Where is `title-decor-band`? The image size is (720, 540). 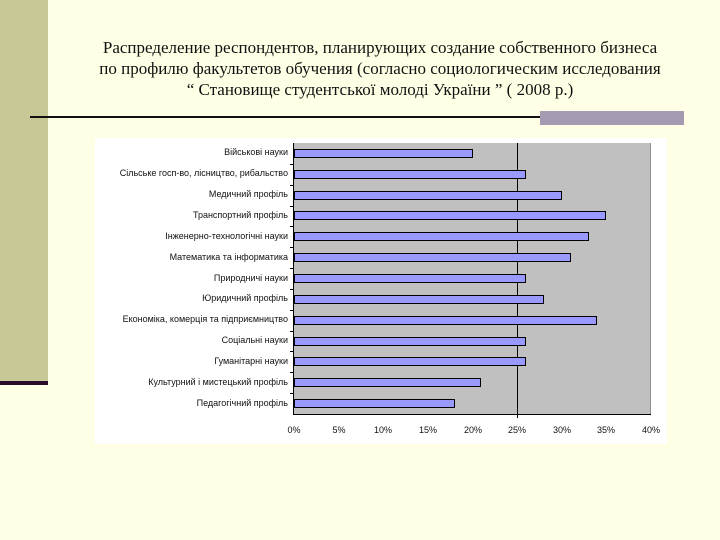 title-decor-band is located at coordinates (612, 118).